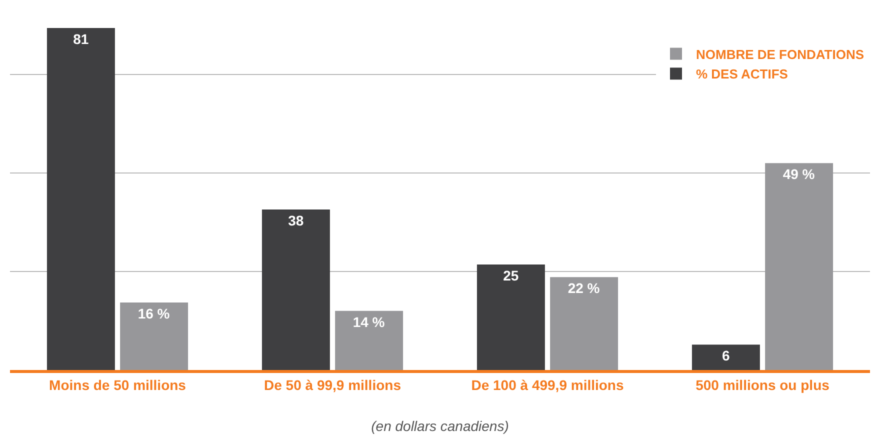  Describe the element at coordinates (117, 384) in the screenshot. I see `x-tick-label: Moins de 50 millions` at that location.